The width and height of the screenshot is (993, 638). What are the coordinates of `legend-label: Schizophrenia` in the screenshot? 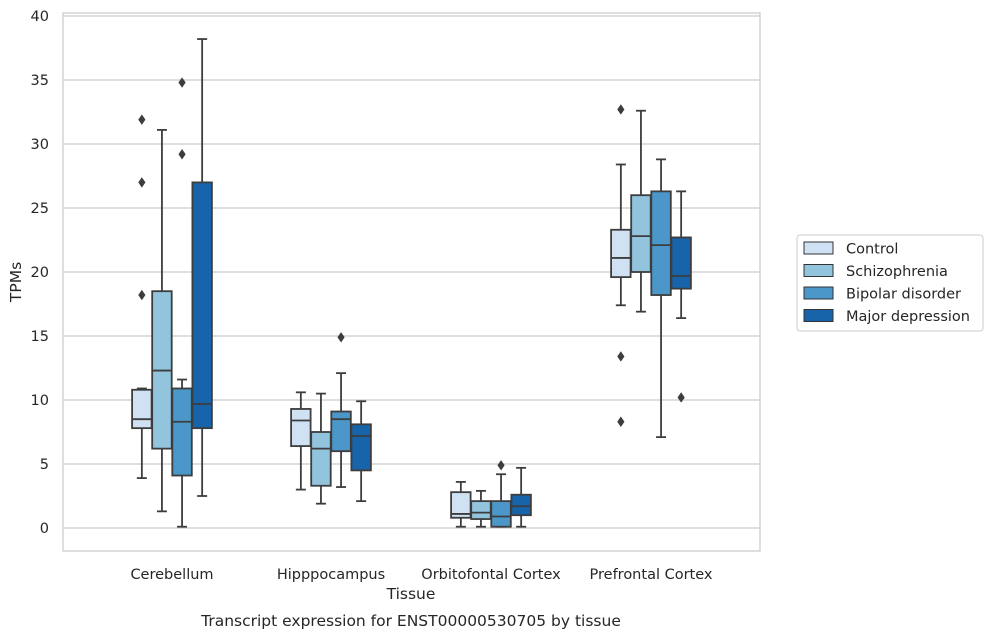 It's located at (897, 272).